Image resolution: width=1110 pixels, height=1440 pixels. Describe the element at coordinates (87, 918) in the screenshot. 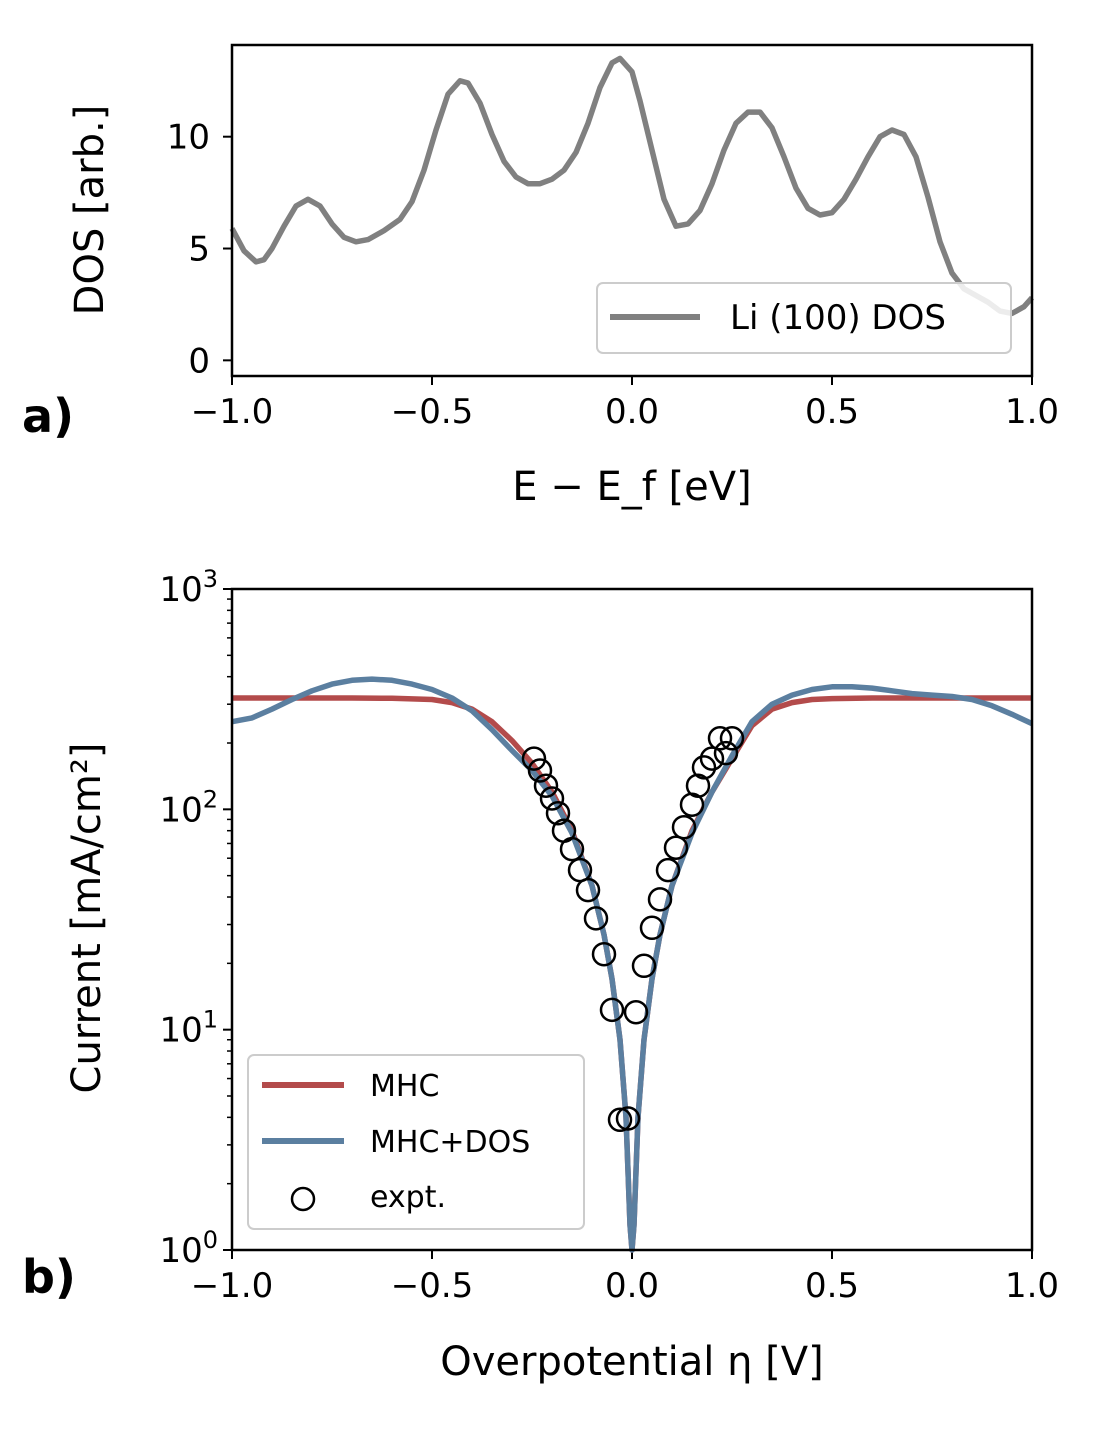

I see `current-y-axis-label: Current [mA/cm²]` at that location.